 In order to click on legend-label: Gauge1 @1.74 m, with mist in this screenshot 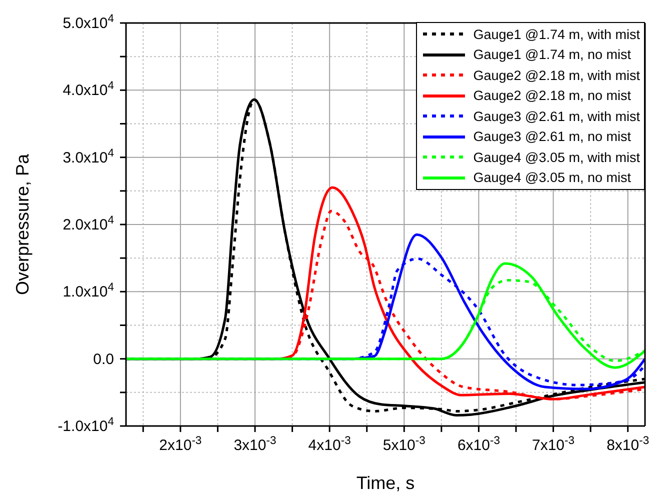, I will do `click(556, 34)`.